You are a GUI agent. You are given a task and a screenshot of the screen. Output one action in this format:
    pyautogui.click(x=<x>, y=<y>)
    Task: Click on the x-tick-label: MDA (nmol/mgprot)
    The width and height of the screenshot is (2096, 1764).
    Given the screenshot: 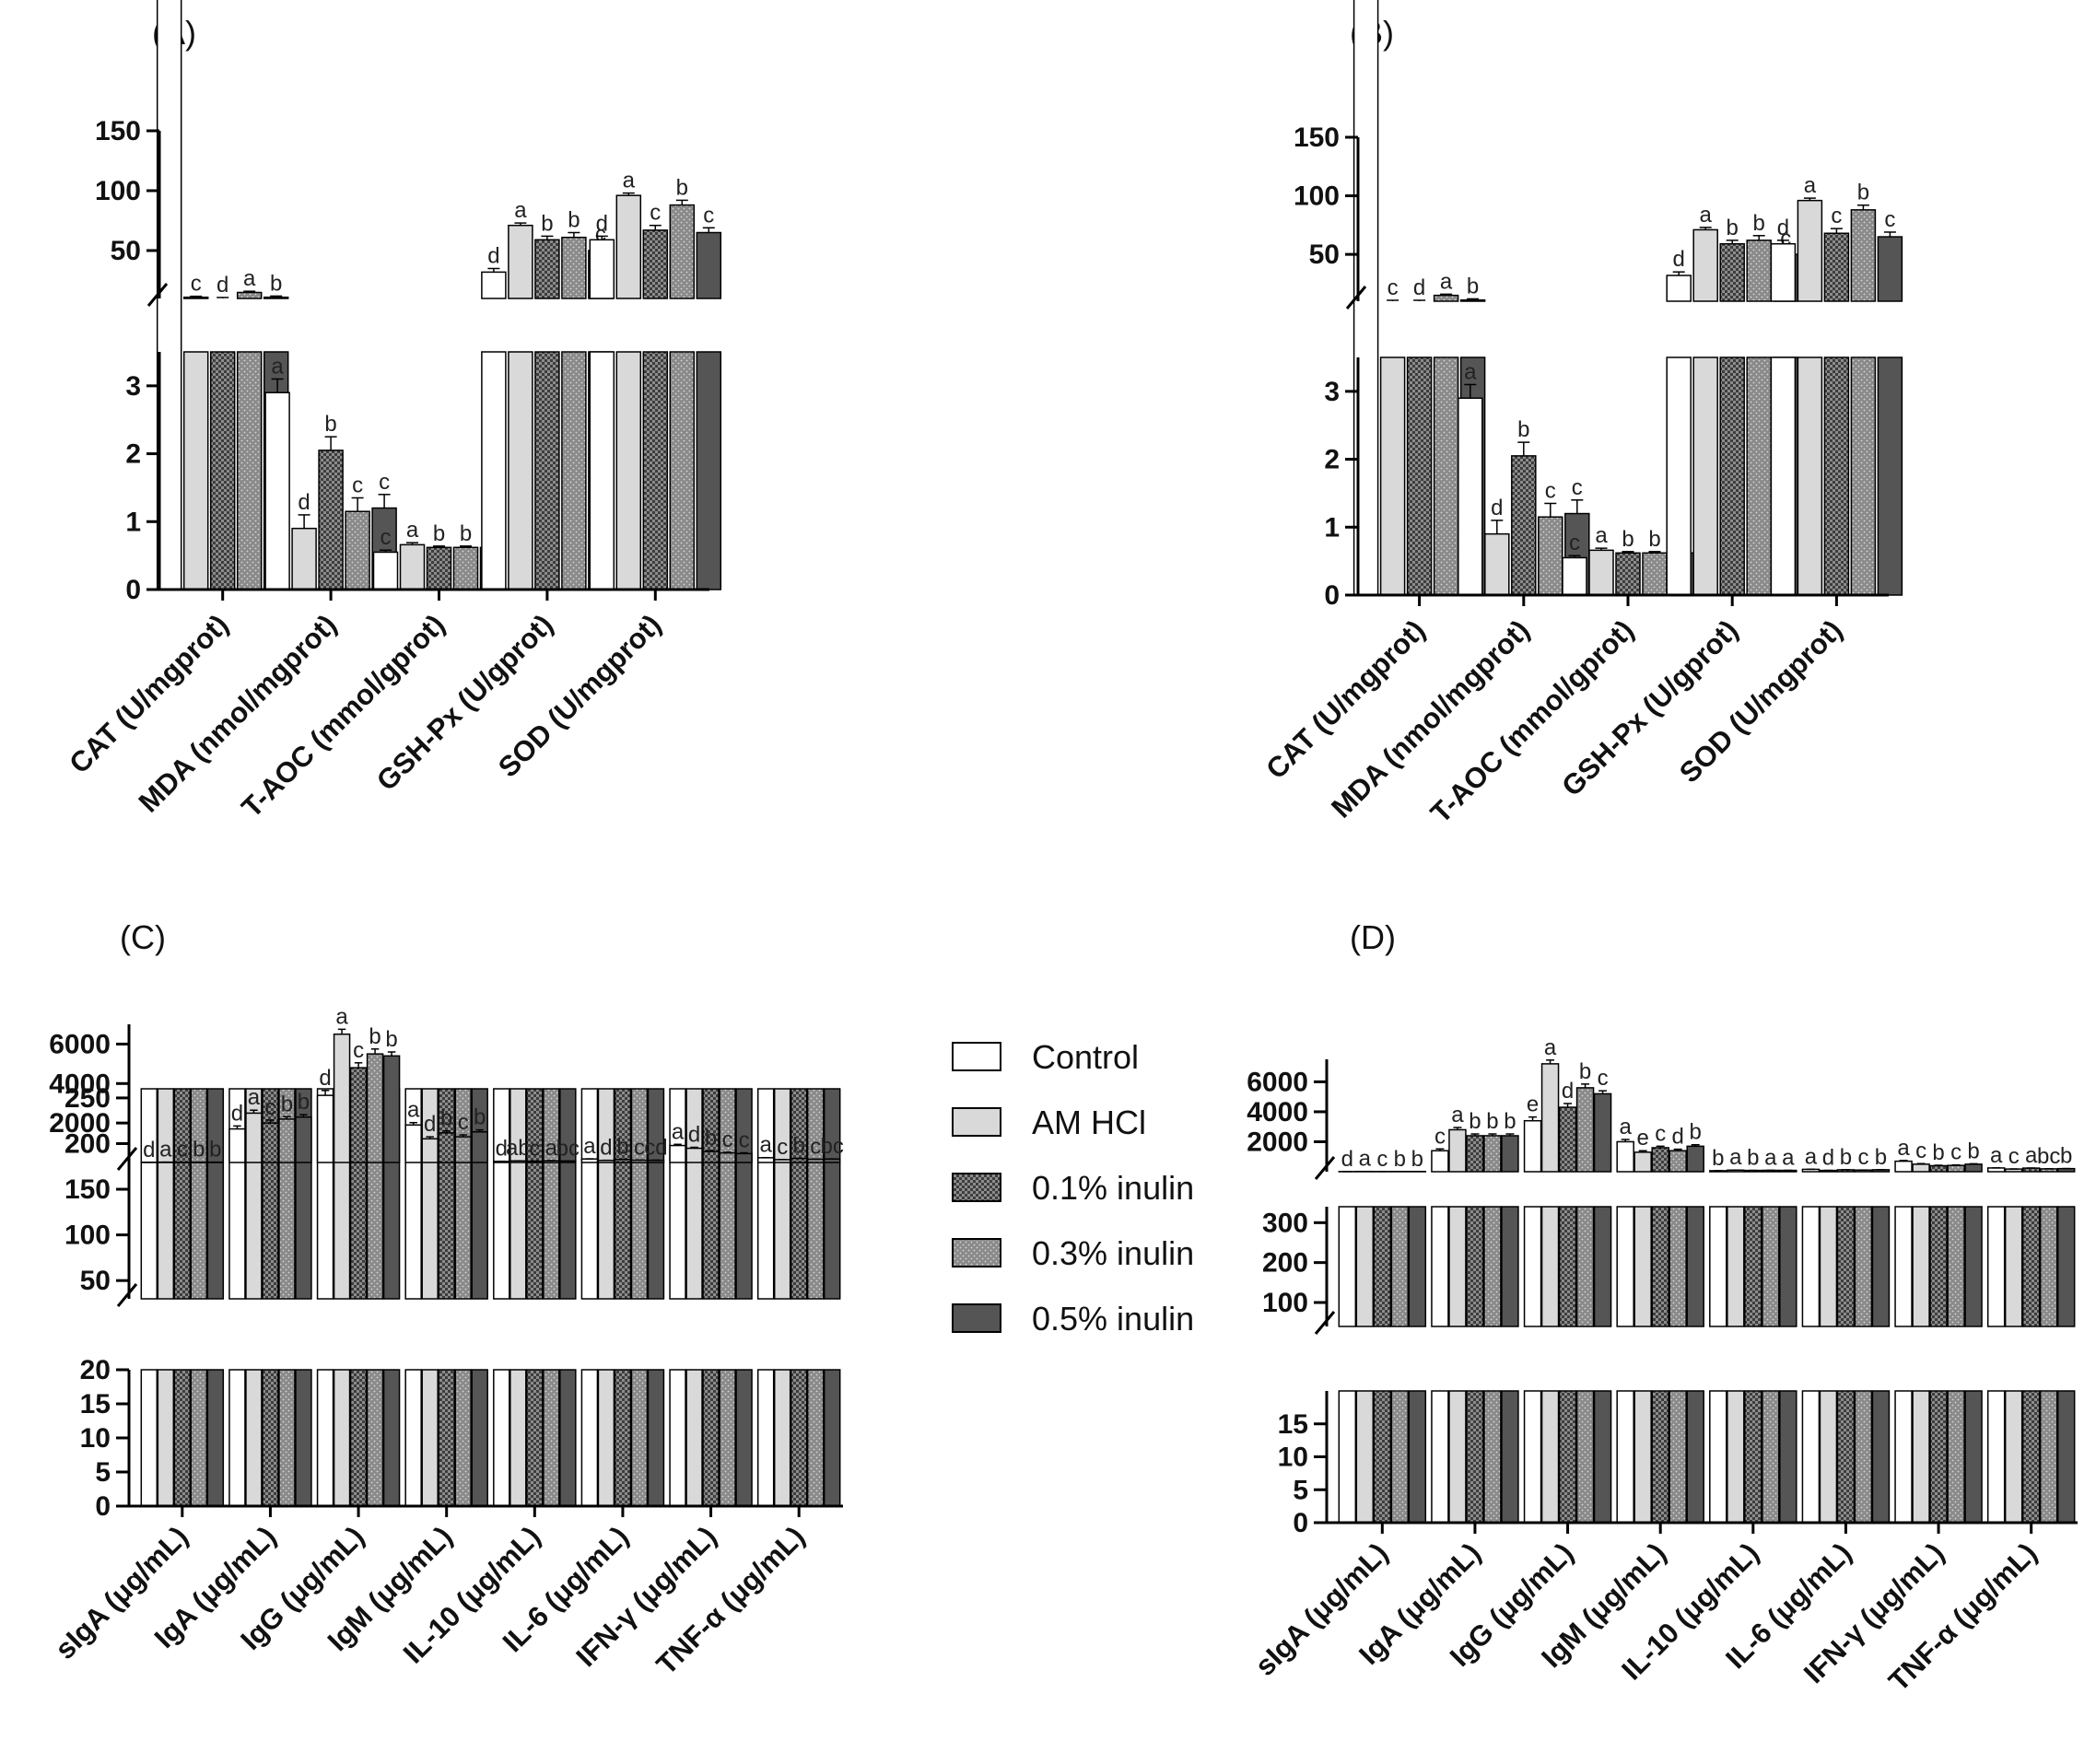 What is the action you would take?
    pyautogui.click(x=1430, y=719)
    